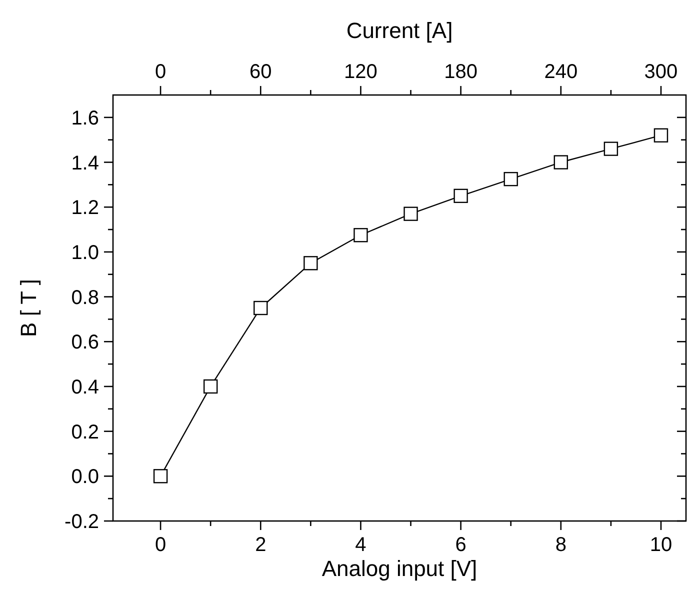  Describe the element at coordinates (399, 30) in the screenshot. I see `x2-axis-title: Current [A]` at that location.